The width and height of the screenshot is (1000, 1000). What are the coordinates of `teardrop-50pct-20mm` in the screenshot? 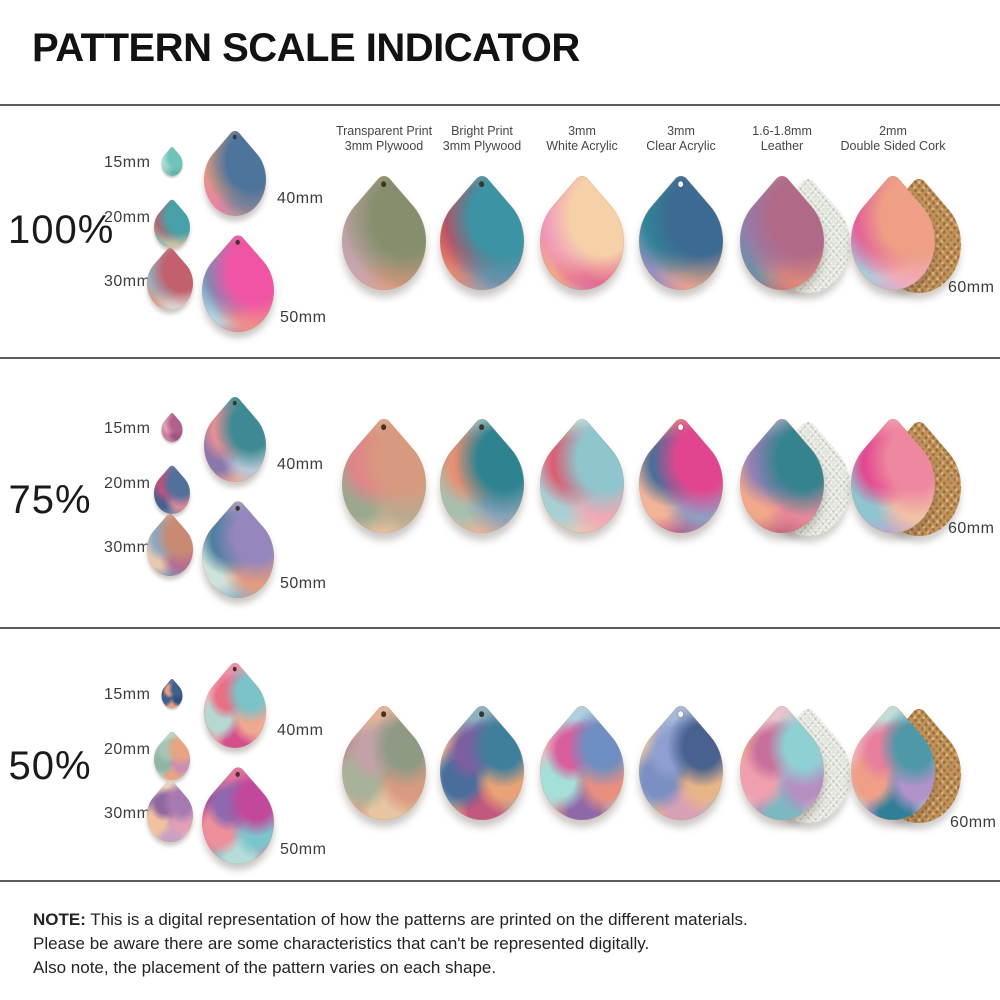 It's located at (172, 759).